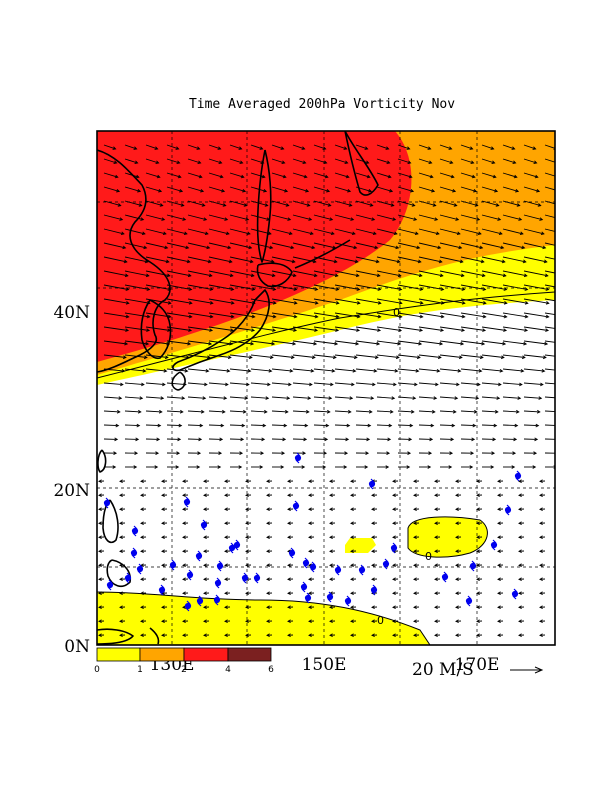 The width and height of the screenshot is (612, 792). What do you see at coordinates (102, 461) in the screenshot?
I see `taiwan-coast` at bounding box center [102, 461].